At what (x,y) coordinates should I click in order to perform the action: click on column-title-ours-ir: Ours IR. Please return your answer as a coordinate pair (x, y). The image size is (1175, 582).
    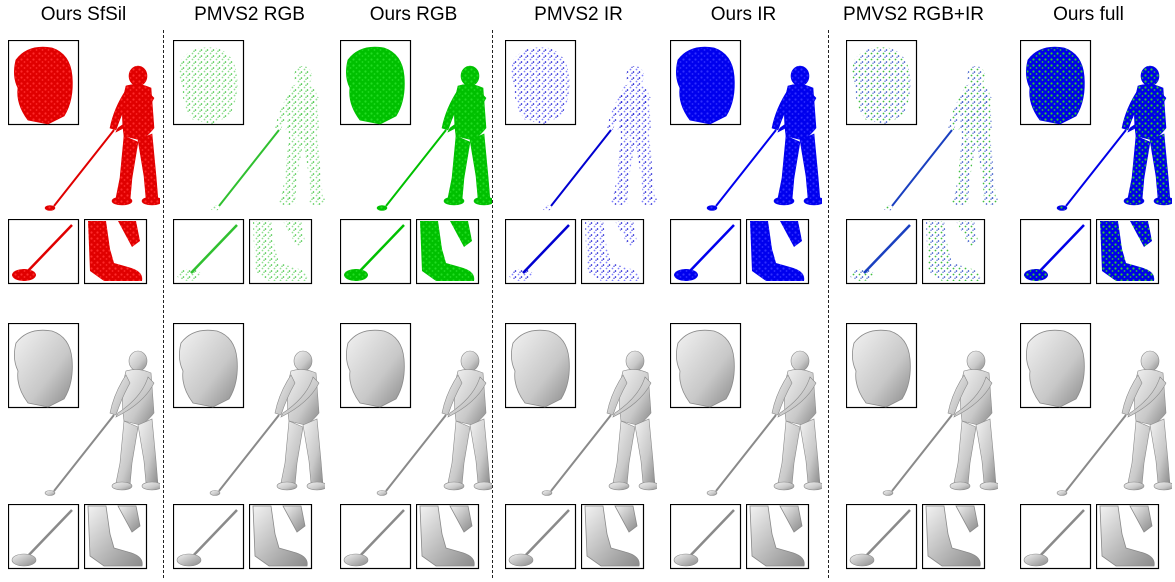
    Looking at the image, I should click on (743, 14).